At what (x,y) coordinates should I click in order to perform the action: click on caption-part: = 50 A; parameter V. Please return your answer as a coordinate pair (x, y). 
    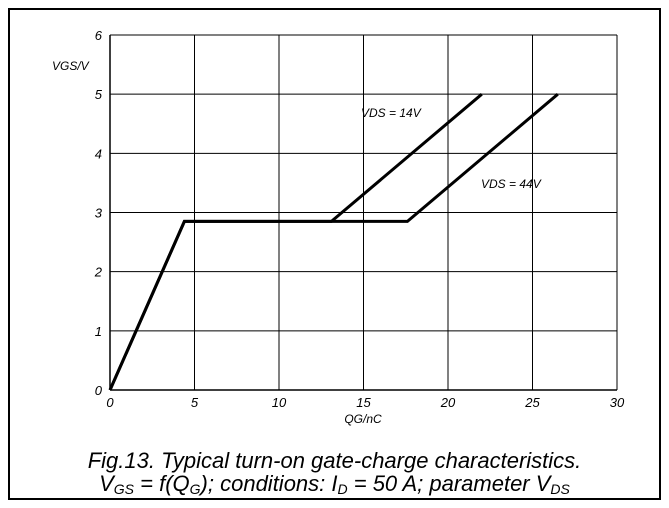
    Looking at the image, I should click on (449, 483).